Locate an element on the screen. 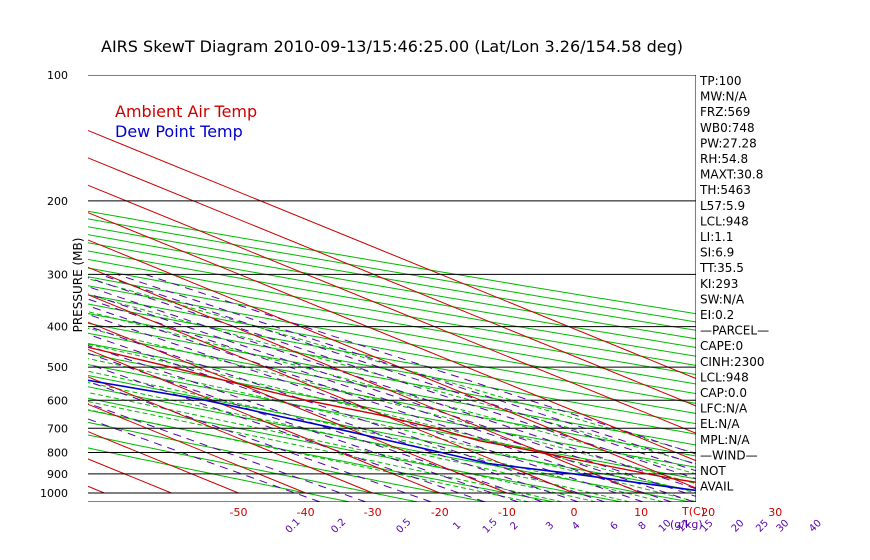  index-item: FRZ:569 is located at coordinates (725, 112).